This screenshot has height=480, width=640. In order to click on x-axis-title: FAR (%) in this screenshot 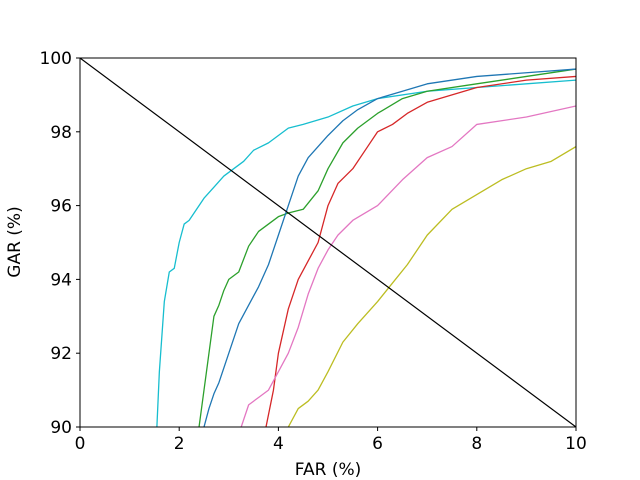, I will do `click(328, 470)`.